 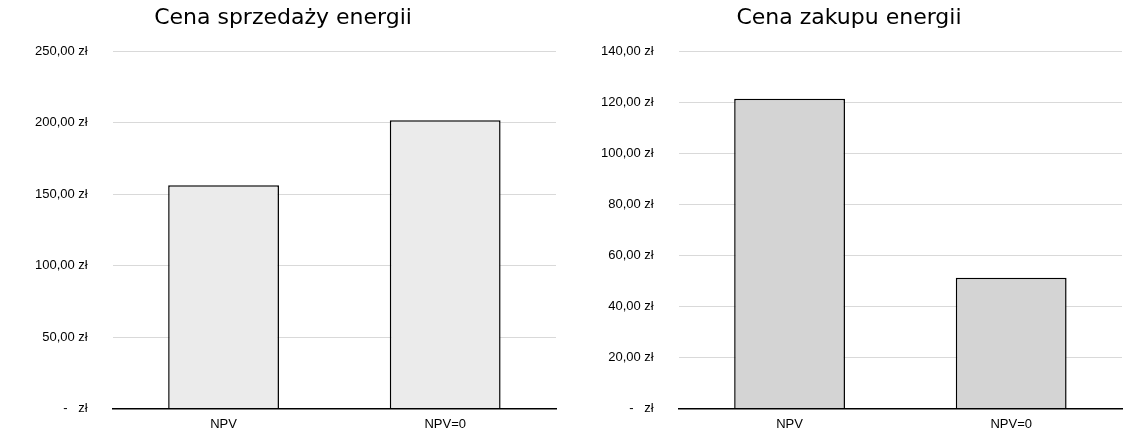 What do you see at coordinates (631, 203) in the screenshot?
I see `y-tick-label: 80,00 zł` at bounding box center [631, 203].